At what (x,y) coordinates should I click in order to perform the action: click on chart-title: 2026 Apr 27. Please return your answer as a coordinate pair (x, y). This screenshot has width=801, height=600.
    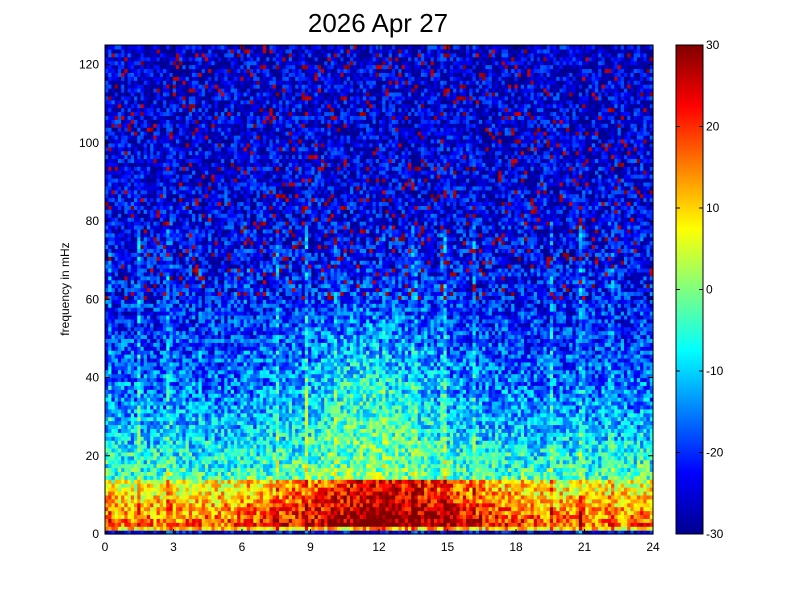
    Looking at the image, I should click on (378, 23).